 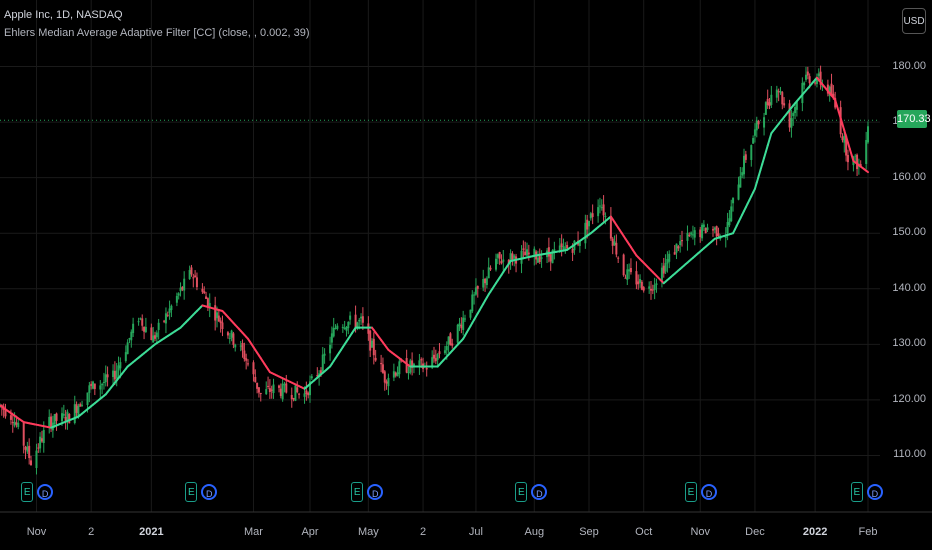 What do you see at coordinates (914, 21) in the screenshot?
I see `currency-button: USD` at bounding box center [914, 21].